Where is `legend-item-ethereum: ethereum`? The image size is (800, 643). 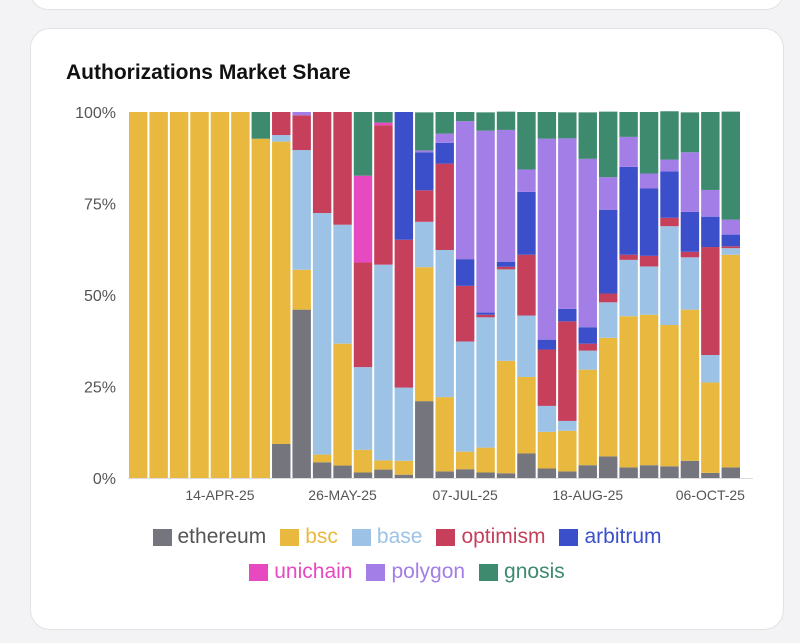 legend-item-ethereum: ethereum is located at coordinates (209, 537).